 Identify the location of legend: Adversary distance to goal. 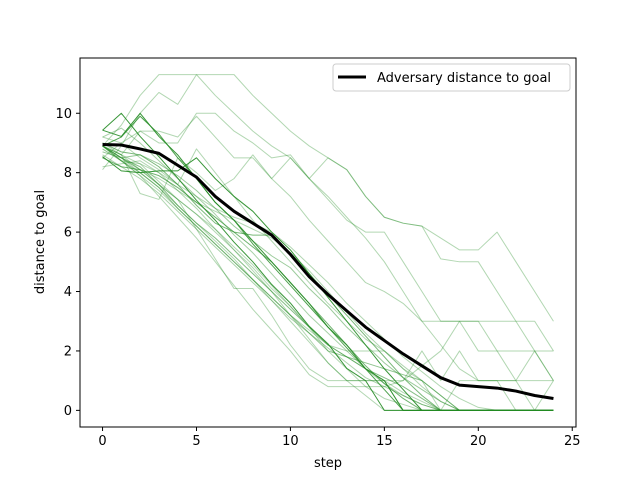
(451, 77).